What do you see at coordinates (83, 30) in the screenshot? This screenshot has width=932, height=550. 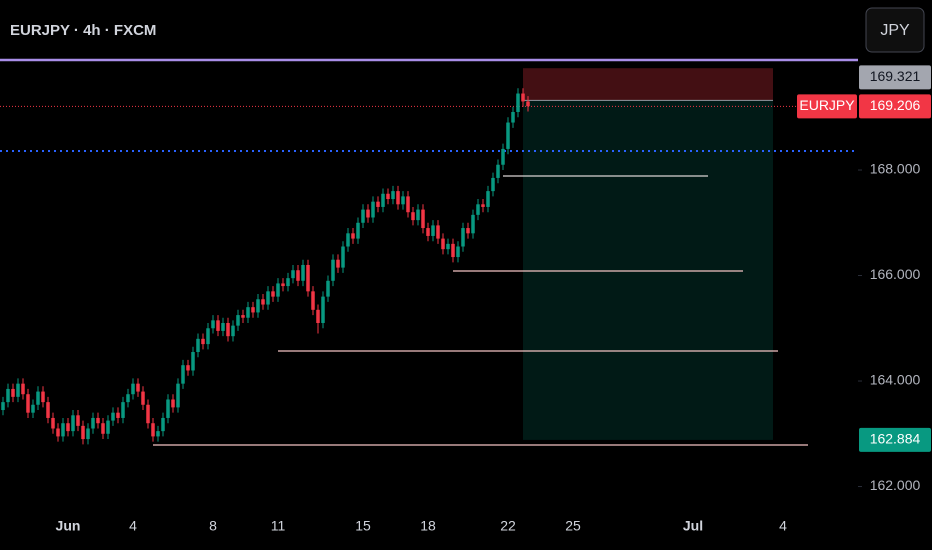 I see `chart-title: EURJPY · 4h · FXCM` at bounding box center [83, 30].